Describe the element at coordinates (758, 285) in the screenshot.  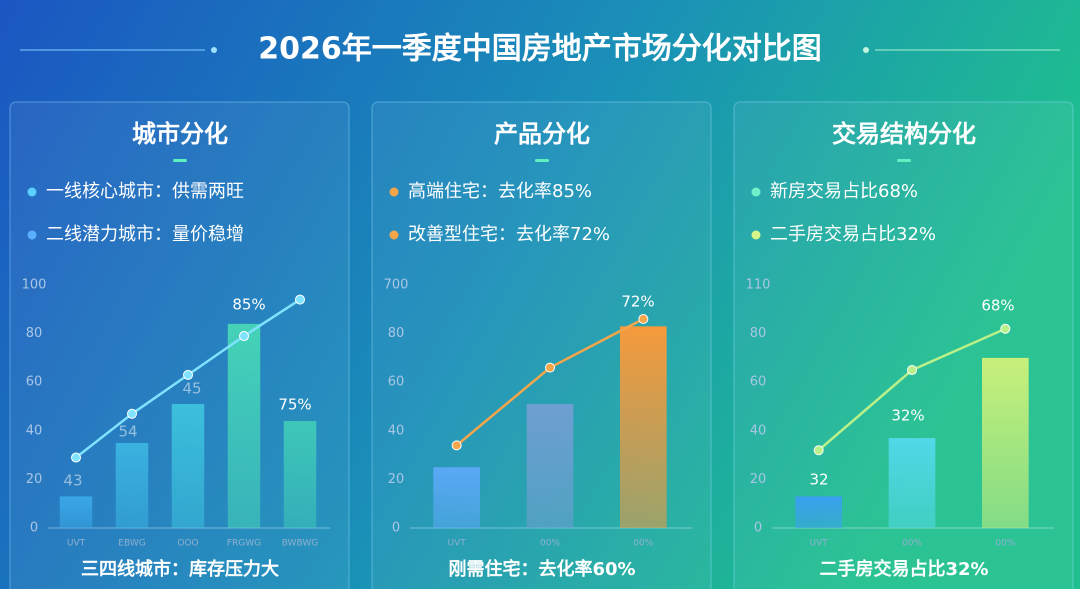
I see `y-tick-label: 110` at that location.